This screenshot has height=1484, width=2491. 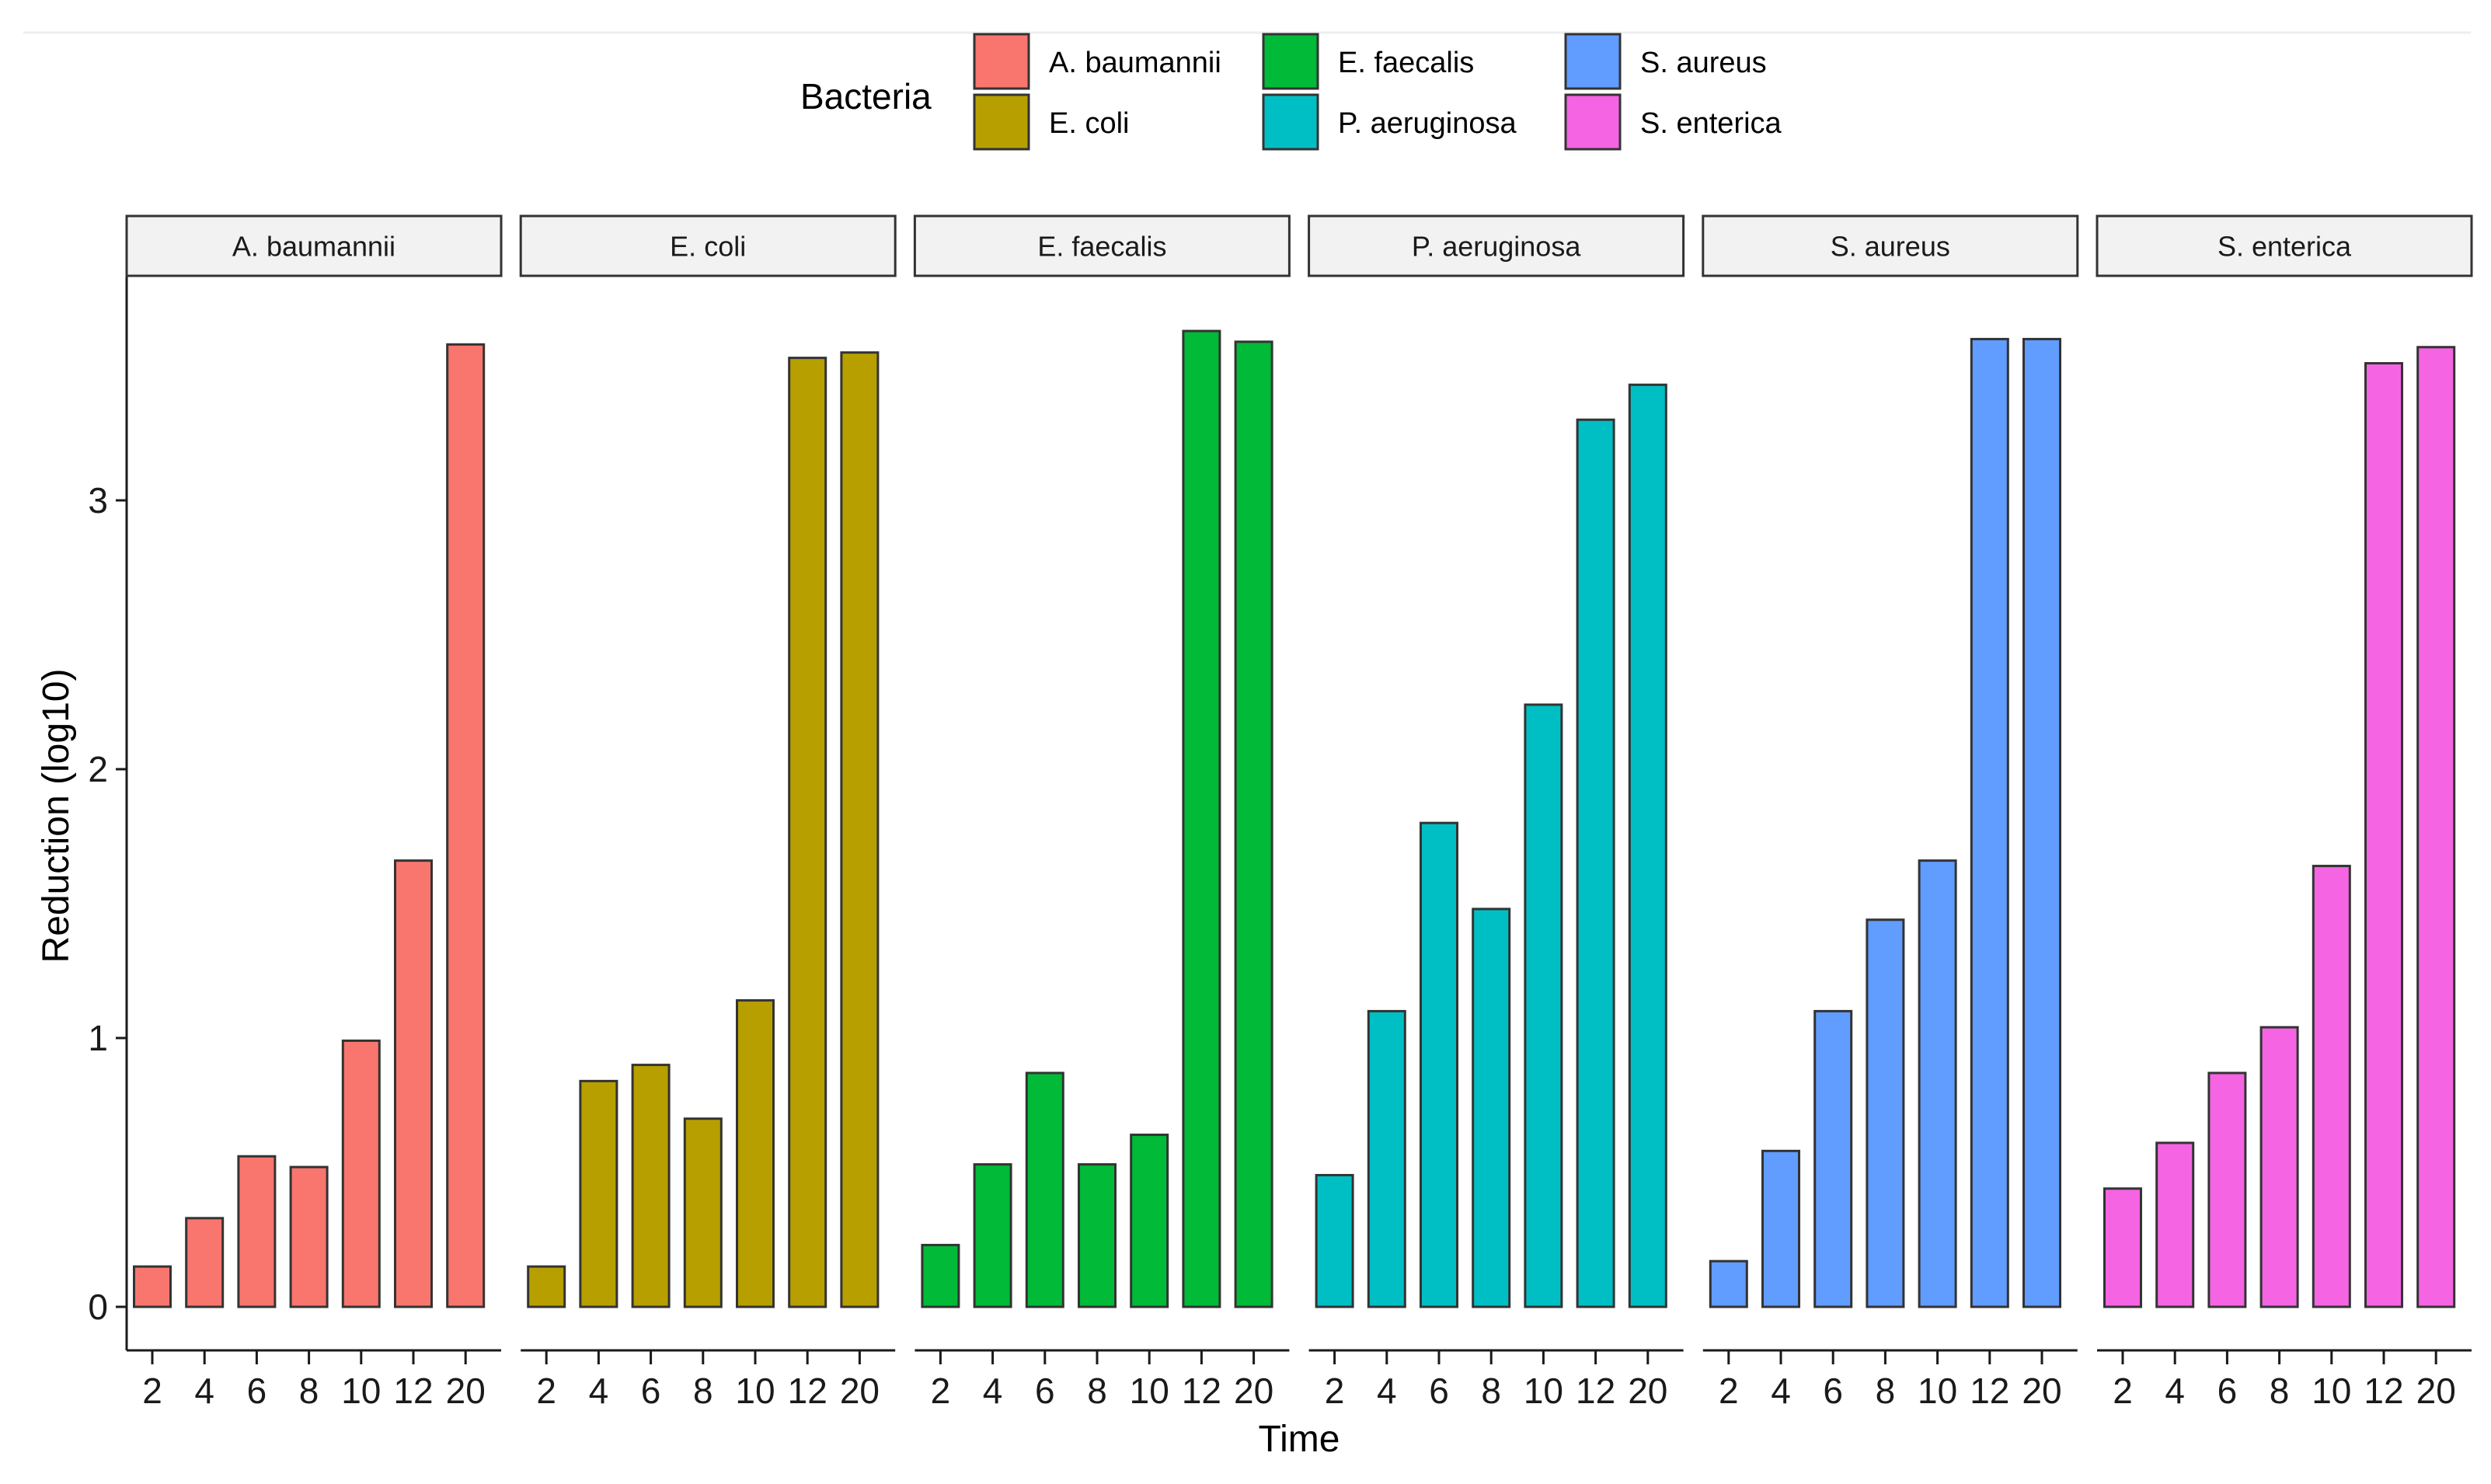 I want to click on y-tick-label: 1, so click(x=98, y=1038).